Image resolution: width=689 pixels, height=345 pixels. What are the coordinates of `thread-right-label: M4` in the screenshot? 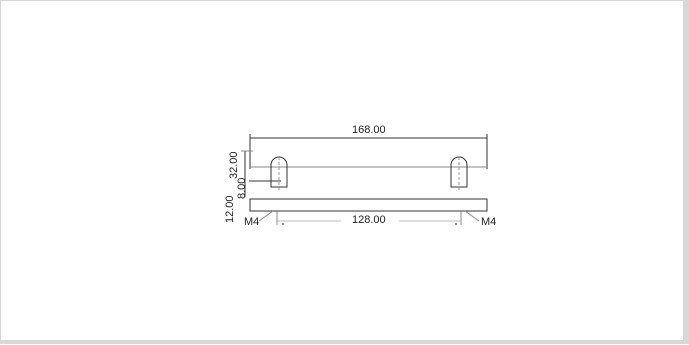 It's located at (489, 222).